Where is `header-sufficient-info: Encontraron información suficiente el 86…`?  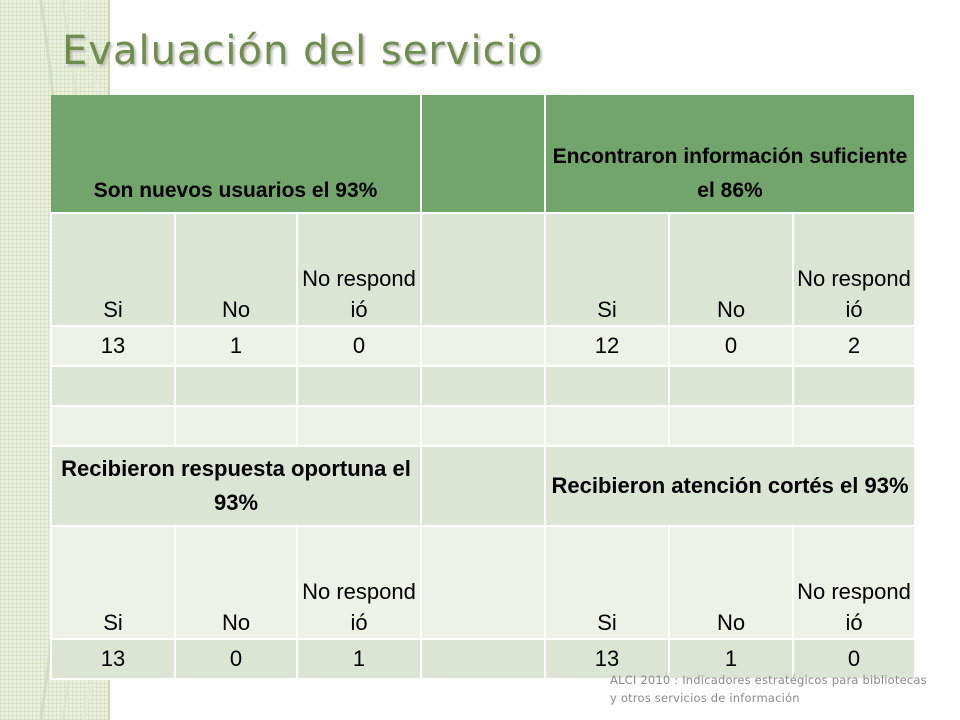 header-sufficient-info: Encontraron información suficiente el 86… is located at coordinates (730, 154).